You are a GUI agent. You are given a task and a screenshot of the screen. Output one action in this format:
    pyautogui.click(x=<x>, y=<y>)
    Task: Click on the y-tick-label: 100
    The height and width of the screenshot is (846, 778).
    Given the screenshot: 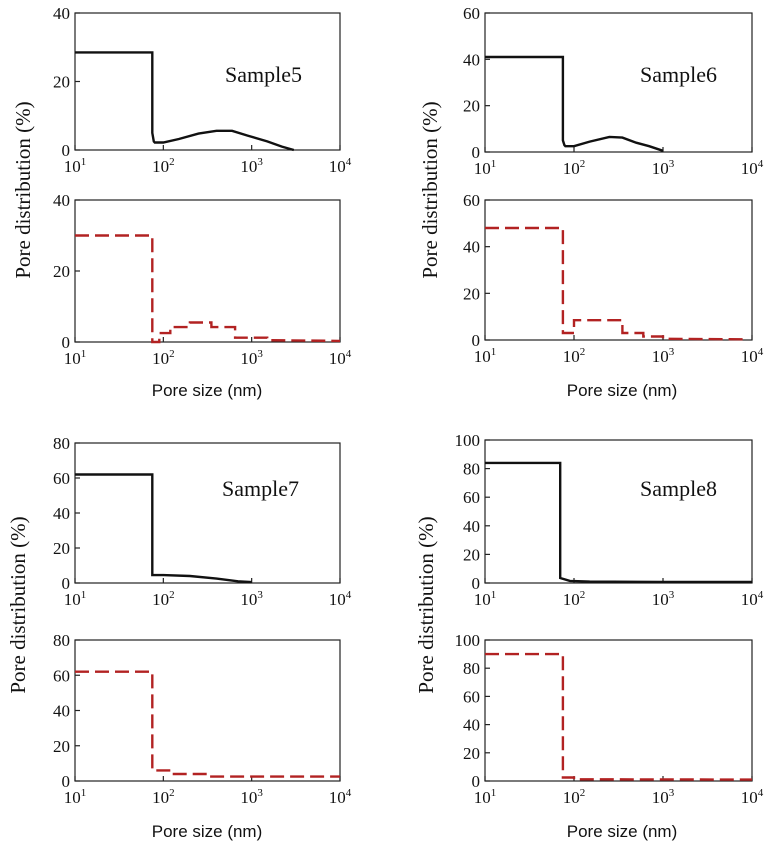 What is the action you would take?
    pyautogui.click(x=468, y=640)
    